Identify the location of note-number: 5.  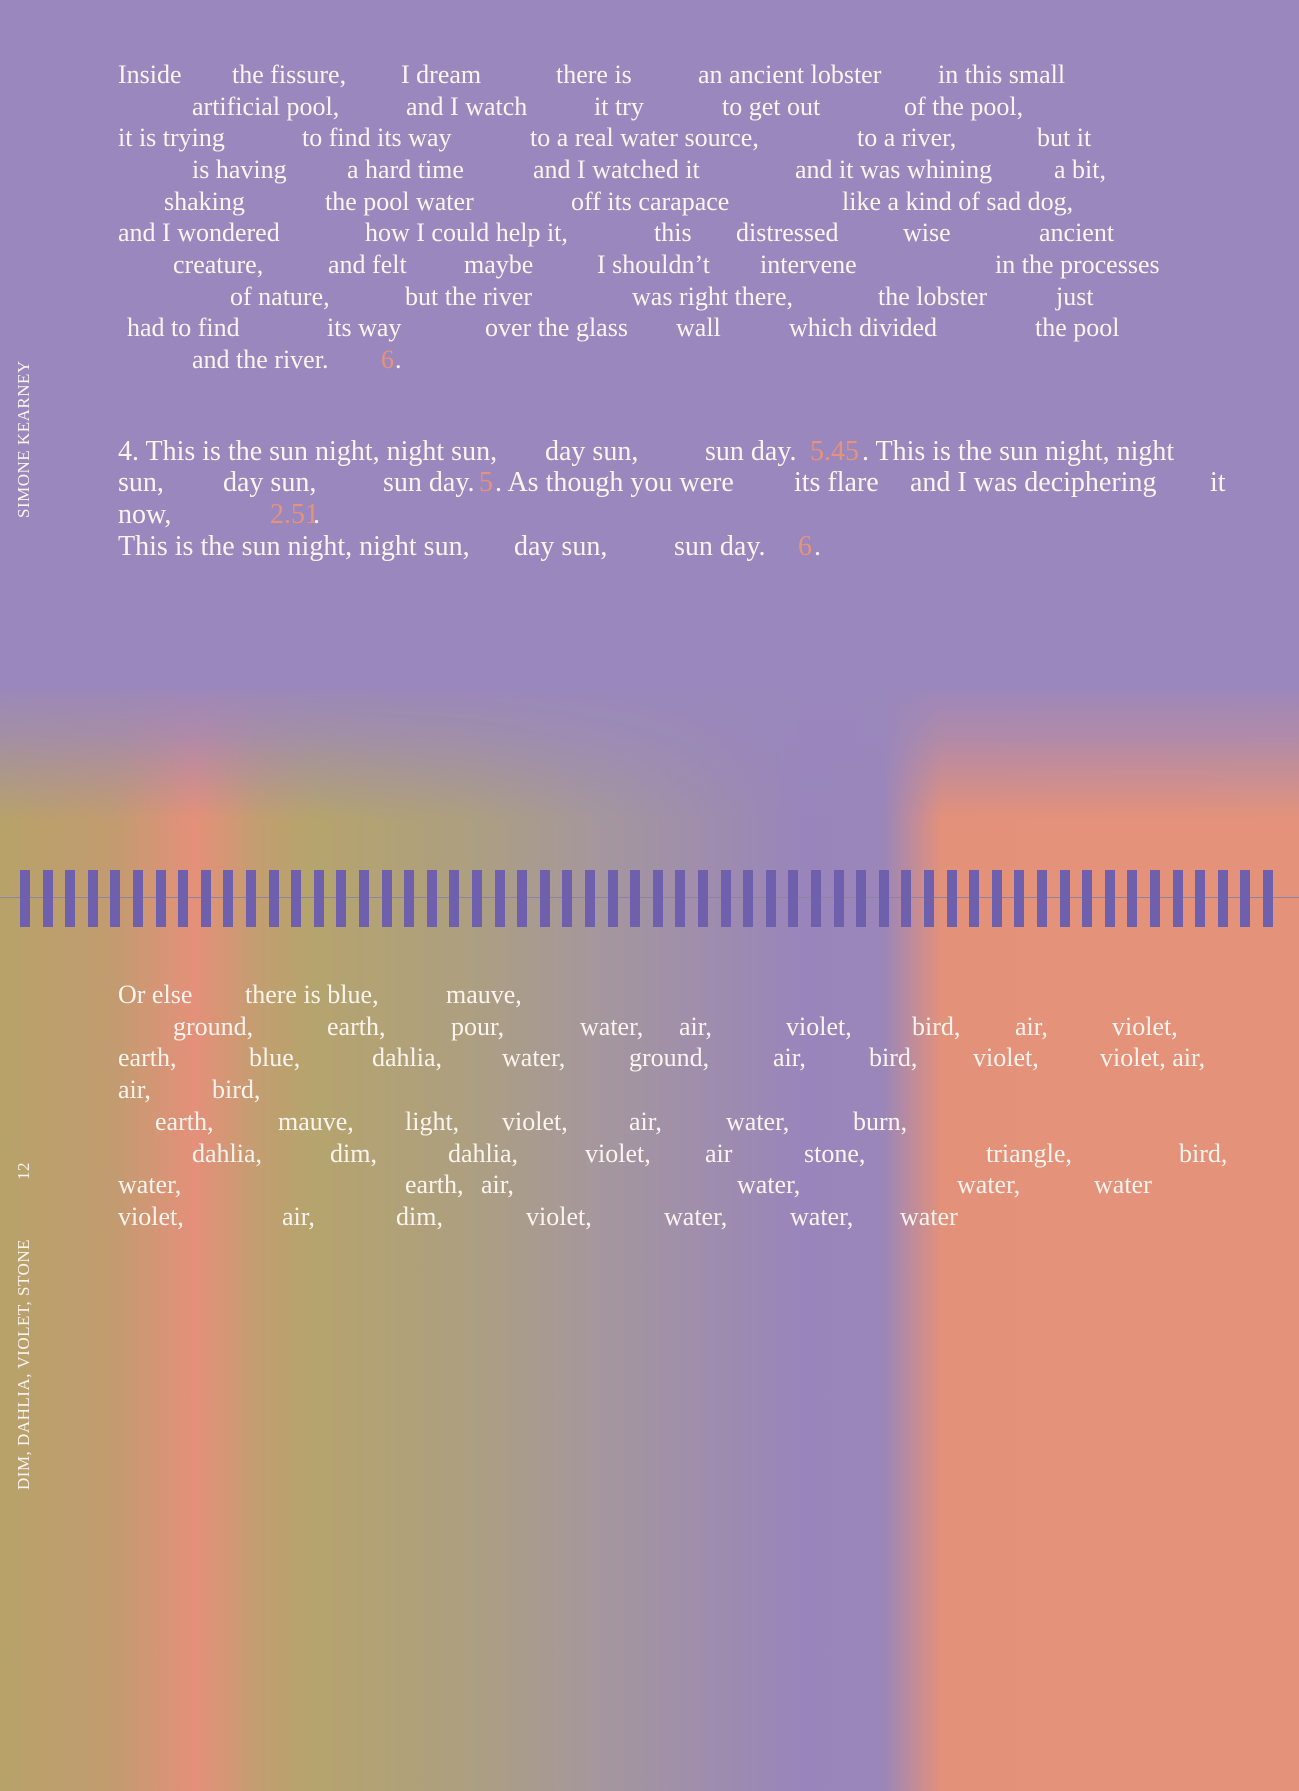
(486, 482).